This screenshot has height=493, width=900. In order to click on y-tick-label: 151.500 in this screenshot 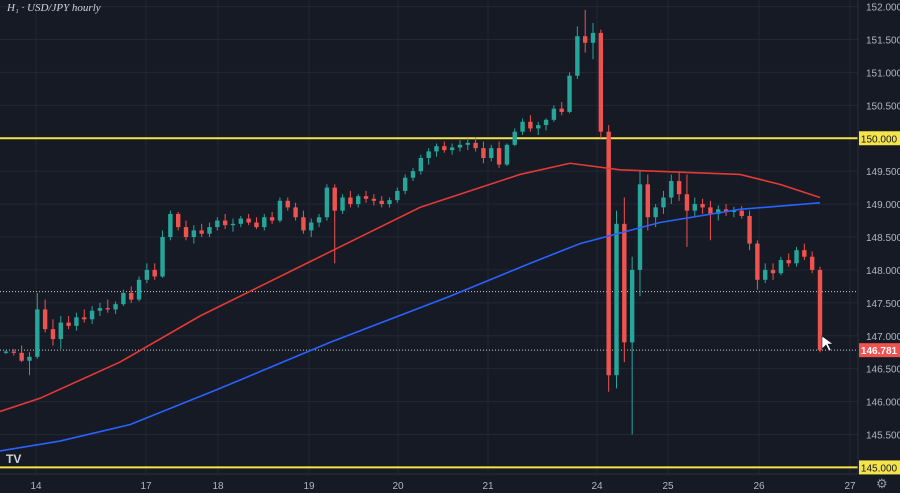, I will do `click(883, 41)`.